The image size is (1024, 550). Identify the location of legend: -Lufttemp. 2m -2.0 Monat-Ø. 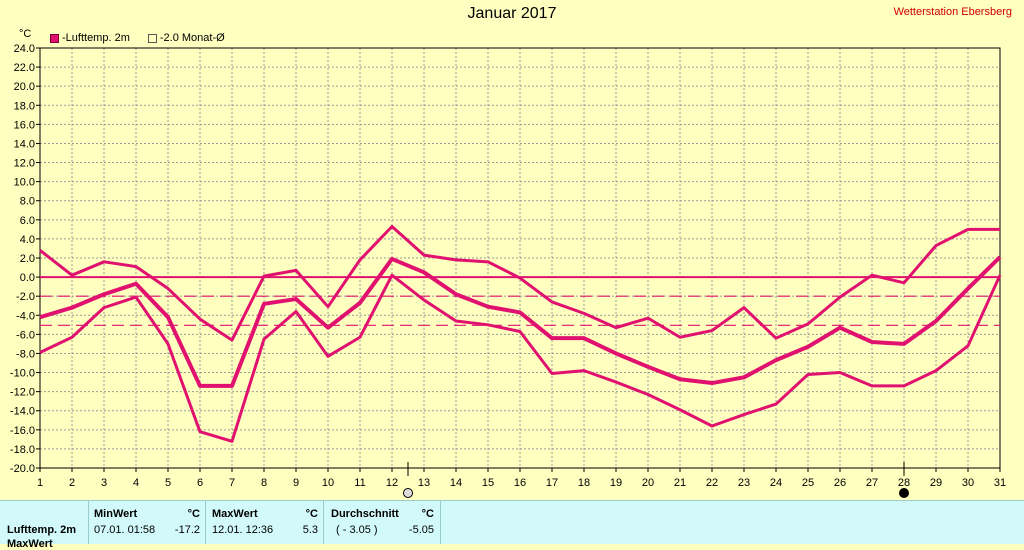
(137, 38).